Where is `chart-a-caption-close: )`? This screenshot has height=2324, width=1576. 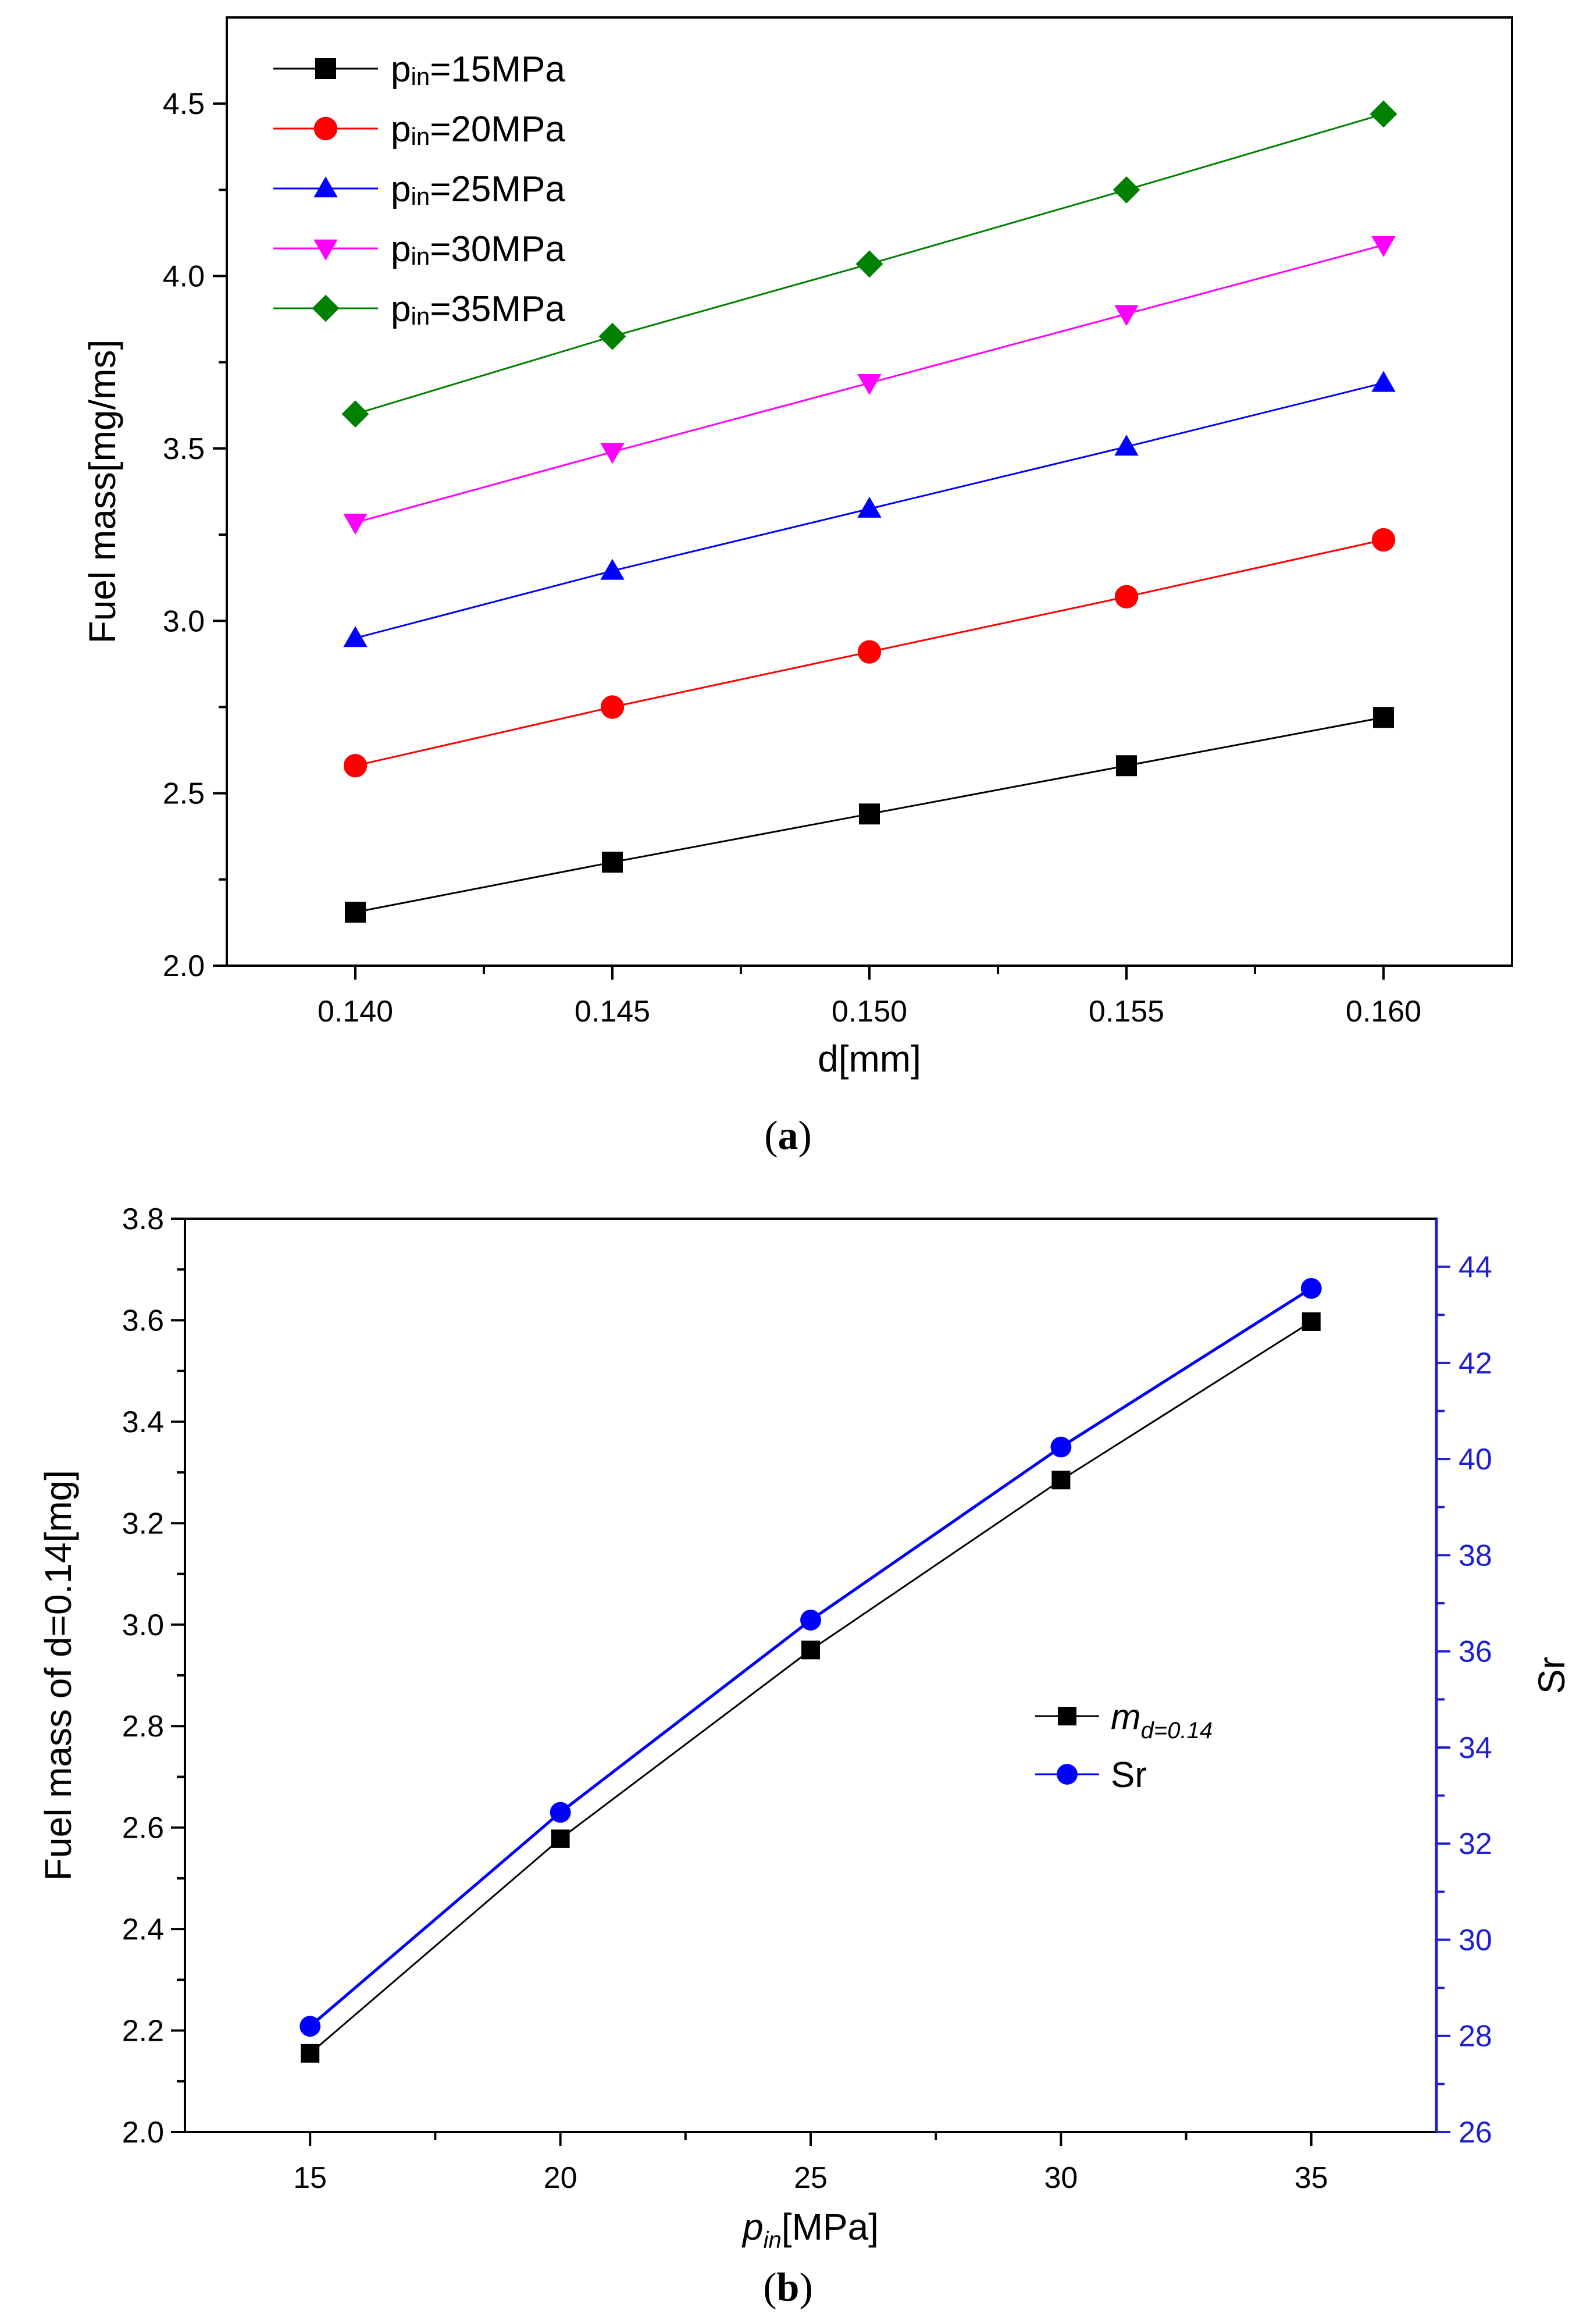
chart-a-caption-close: ) is located at coordinates (805, 1135).